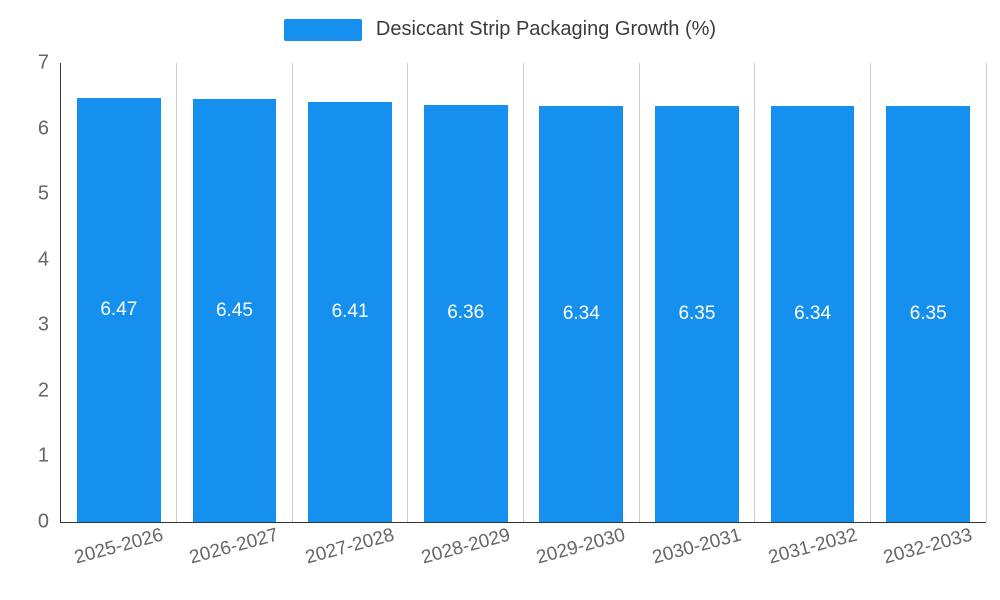 Image resolution: width=1000 pixels, height=600 pixels. What do you see at coordinates (43, 455) in the screenshot?
I see `y-axis-tick-label: 1` at bounding box center [43, 455].